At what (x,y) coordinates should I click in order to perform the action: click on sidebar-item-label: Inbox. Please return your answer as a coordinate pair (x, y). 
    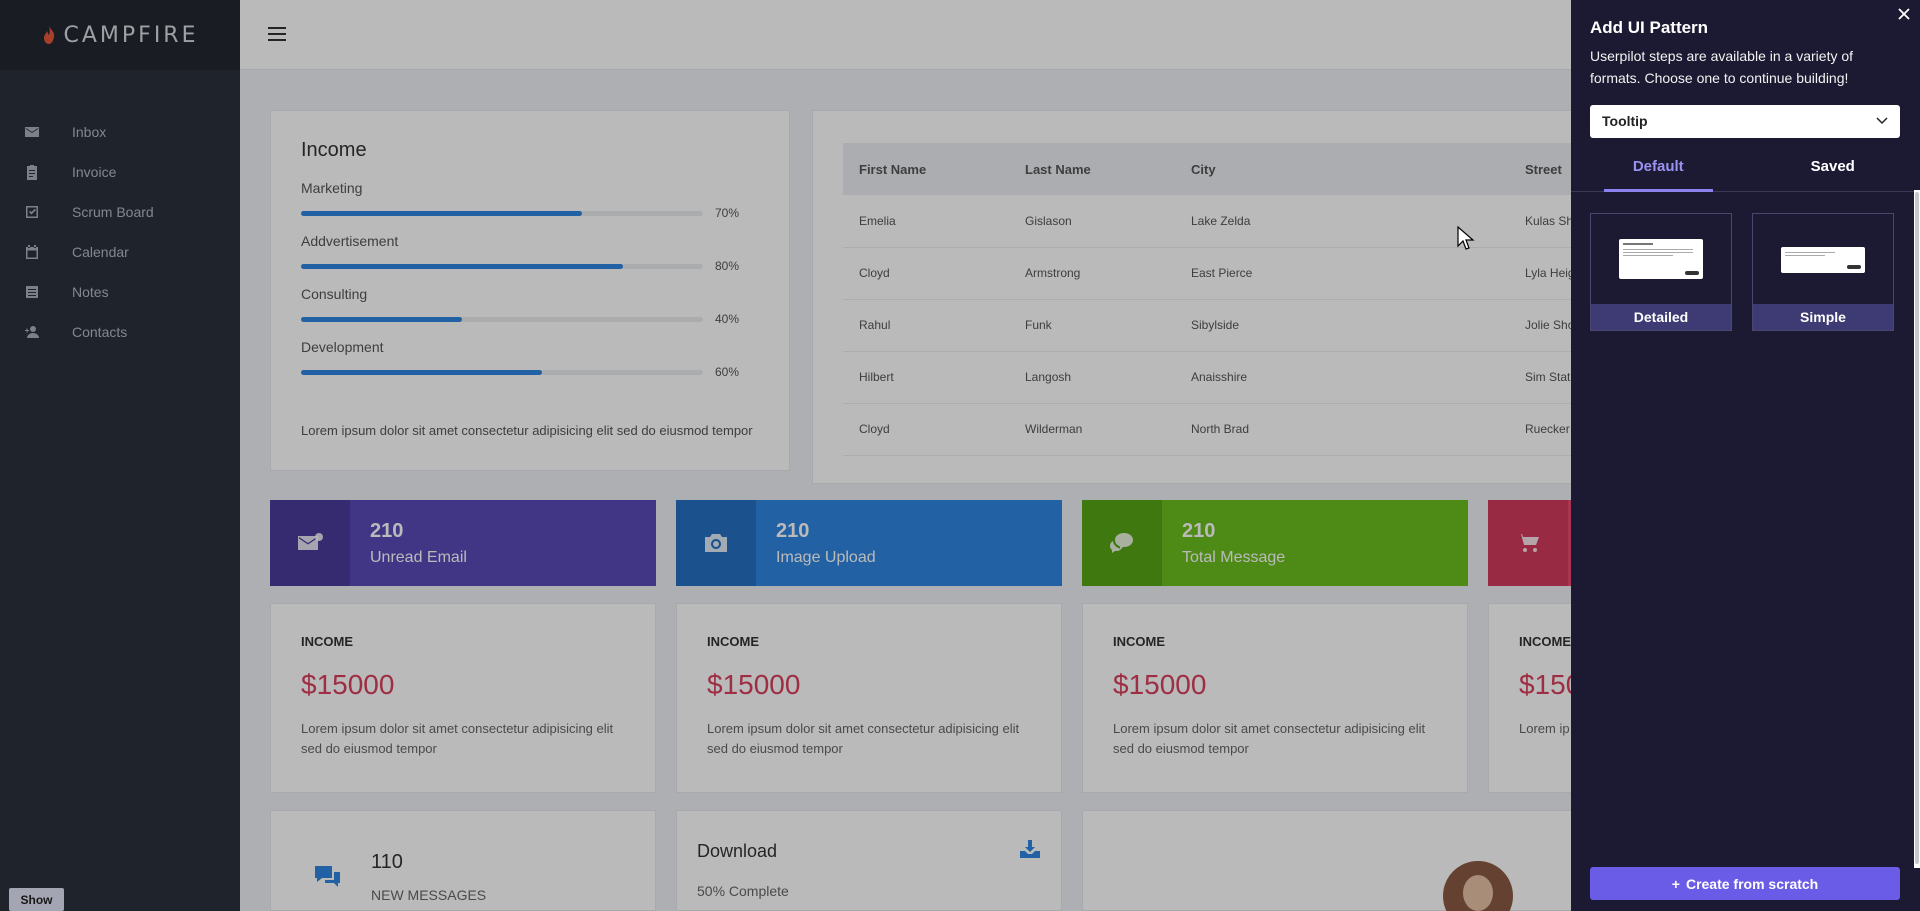
    Looking at the image, I should click on (89, 132).